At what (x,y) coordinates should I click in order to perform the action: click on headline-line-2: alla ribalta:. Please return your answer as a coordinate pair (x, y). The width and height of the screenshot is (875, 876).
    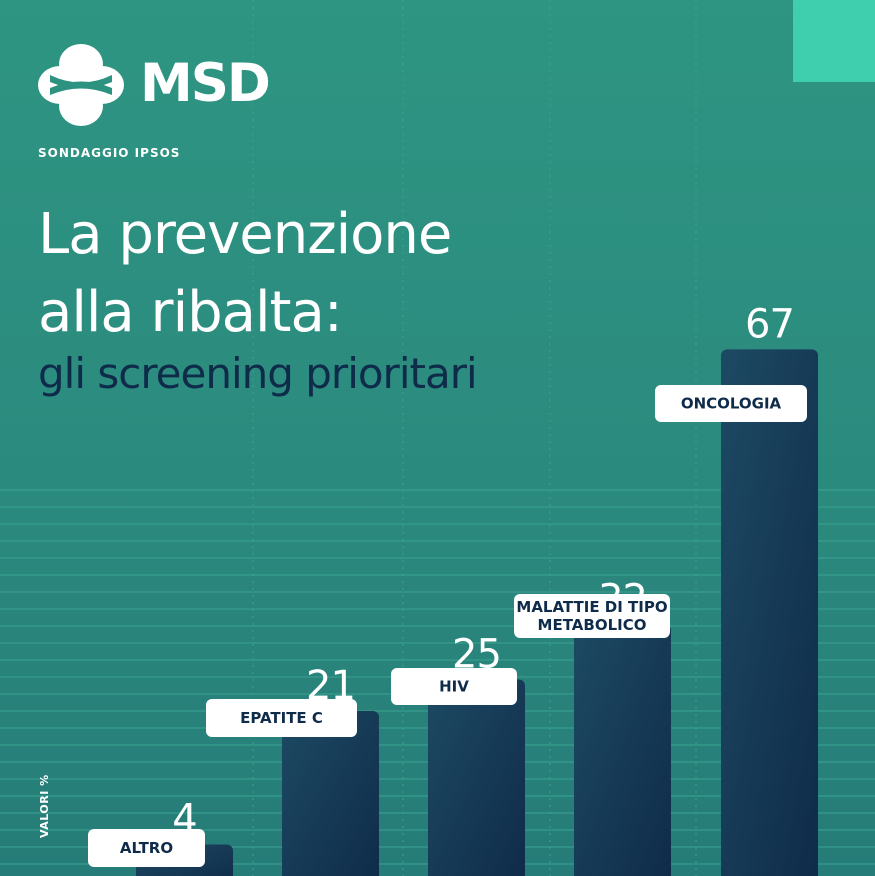
    Looking at the image, I should click on (190, 312).